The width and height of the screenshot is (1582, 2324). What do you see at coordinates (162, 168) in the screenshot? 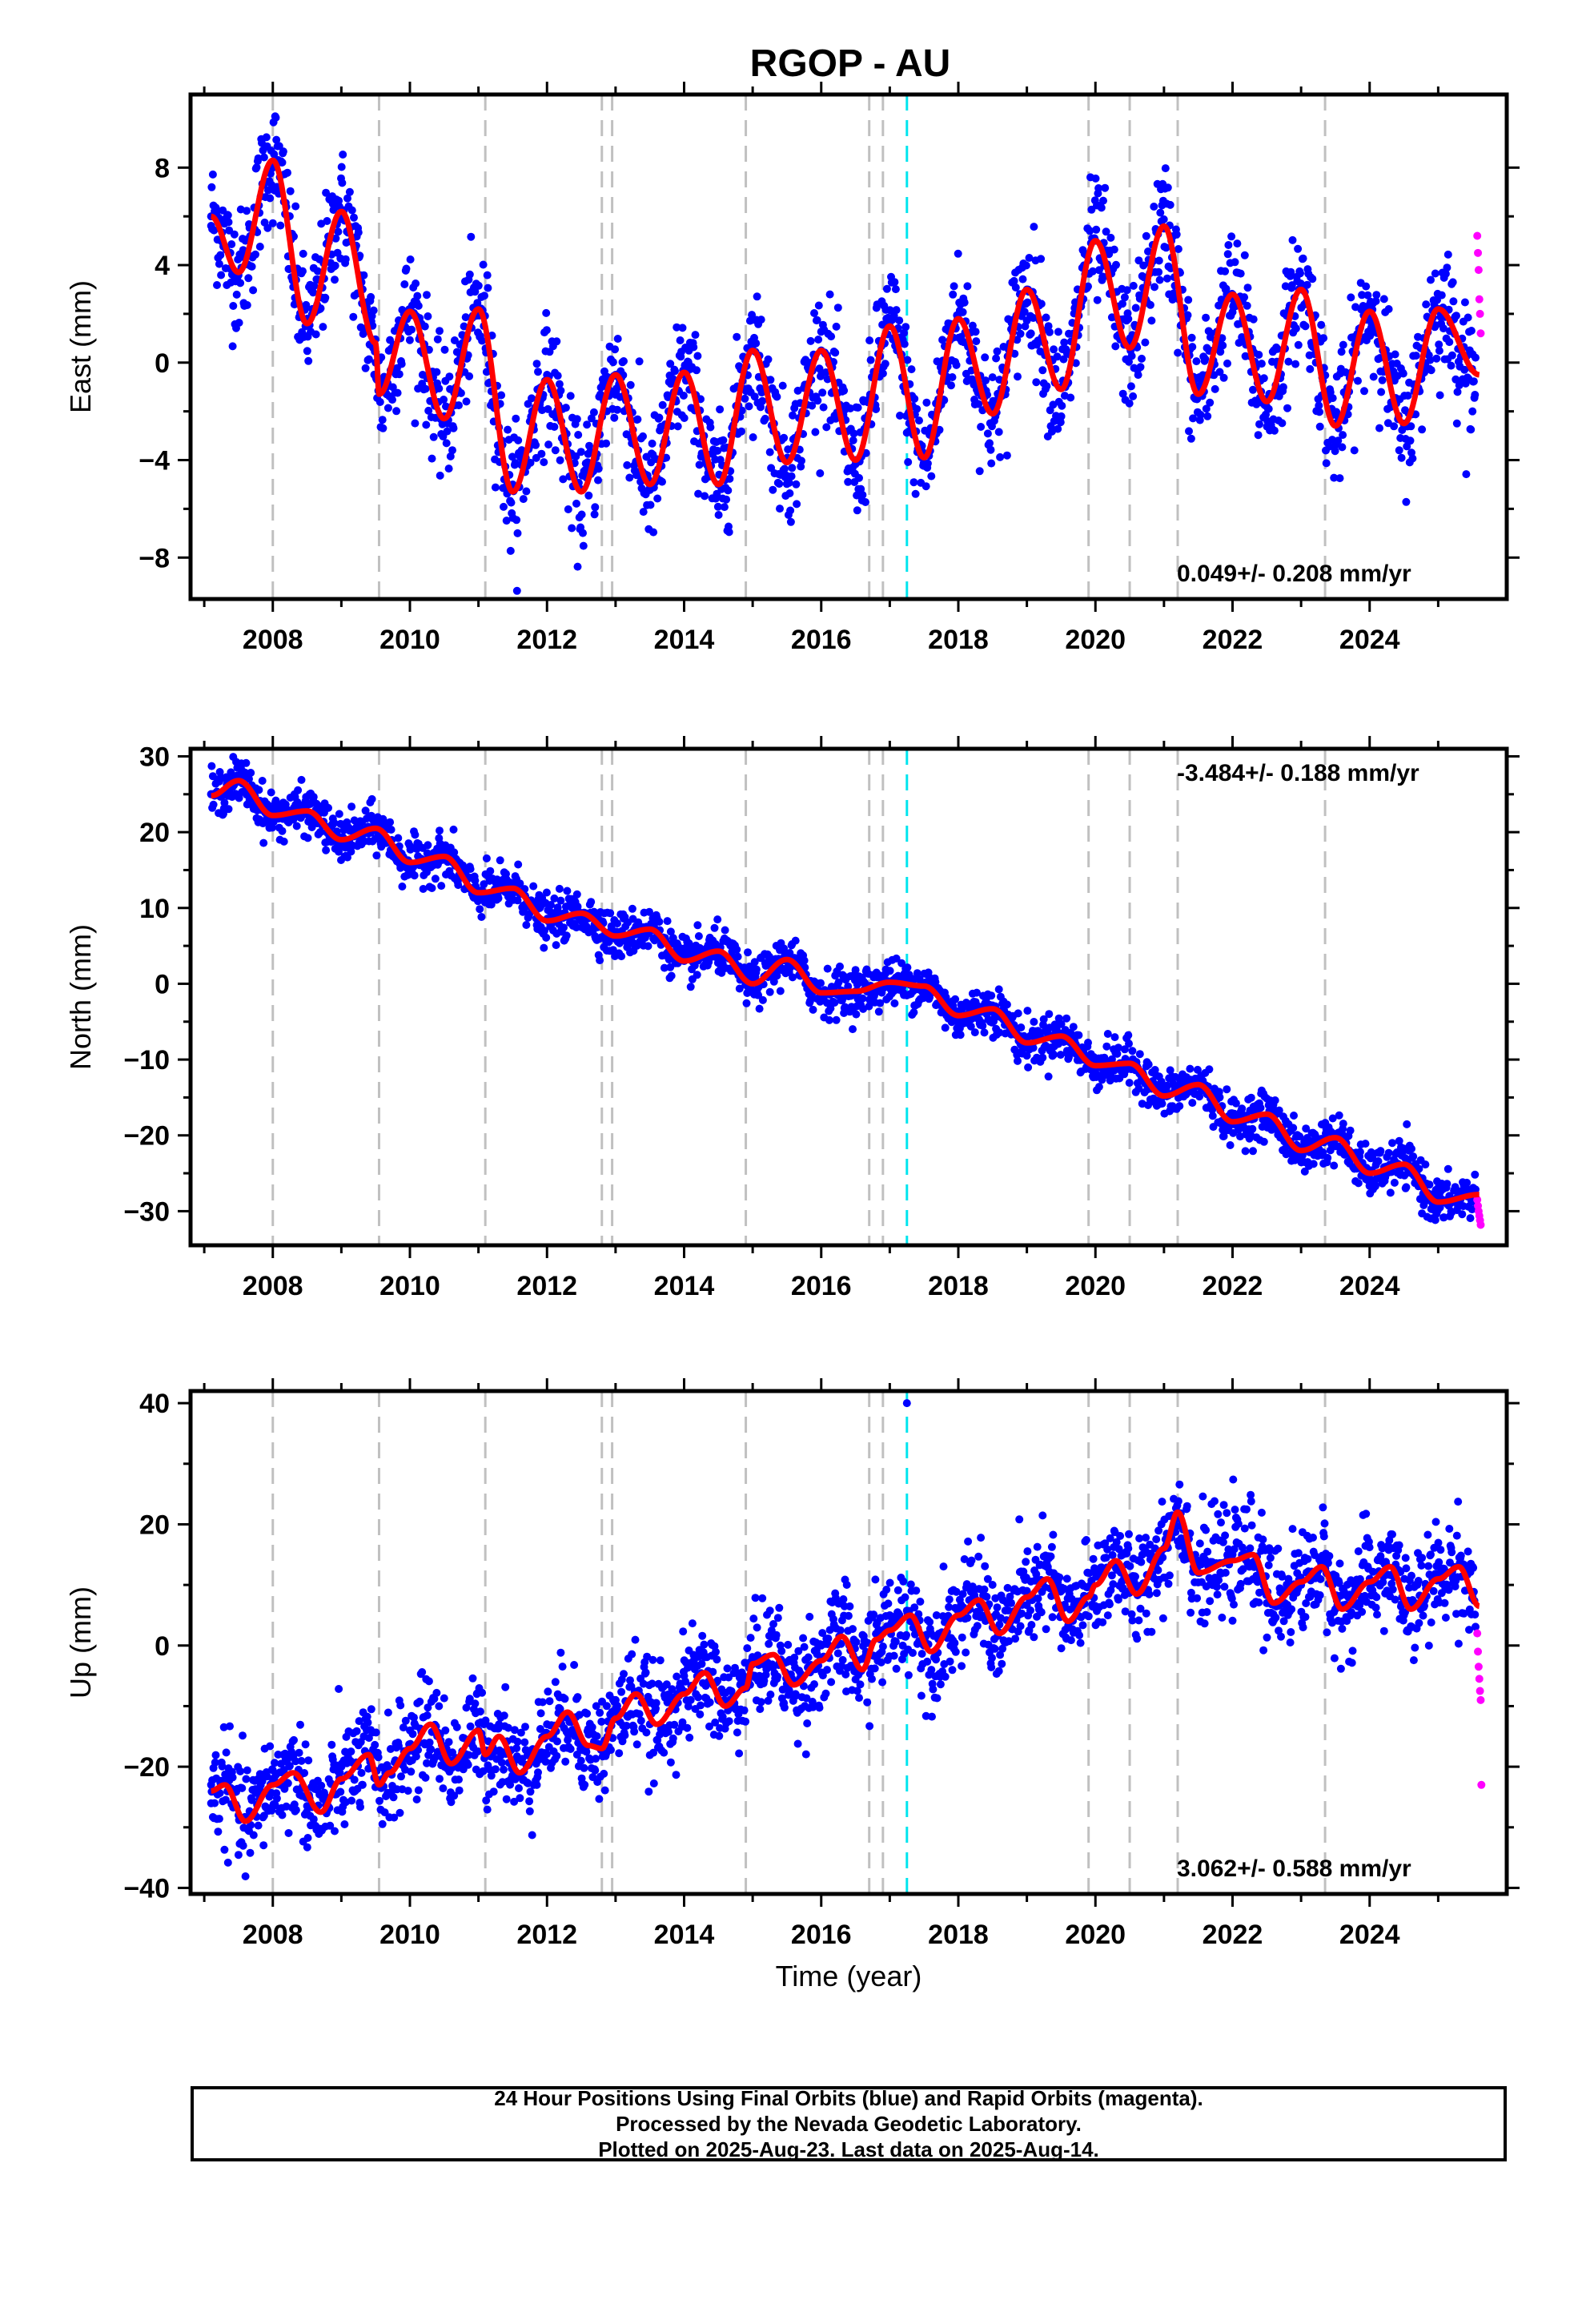
I see `y-tick-label: 8` at bounding box center [162, 168].